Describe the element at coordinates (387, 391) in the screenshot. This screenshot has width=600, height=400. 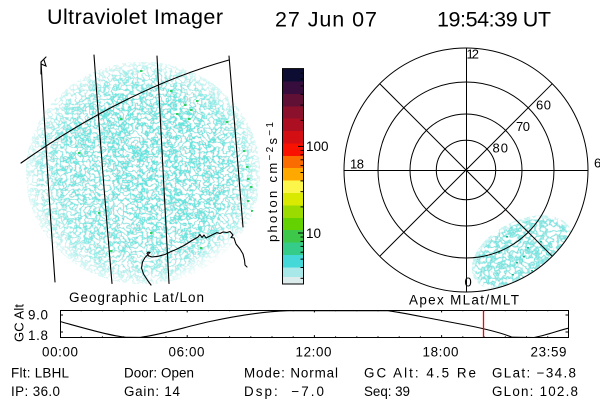
I see `svg-text: Seq: 39` at that location.